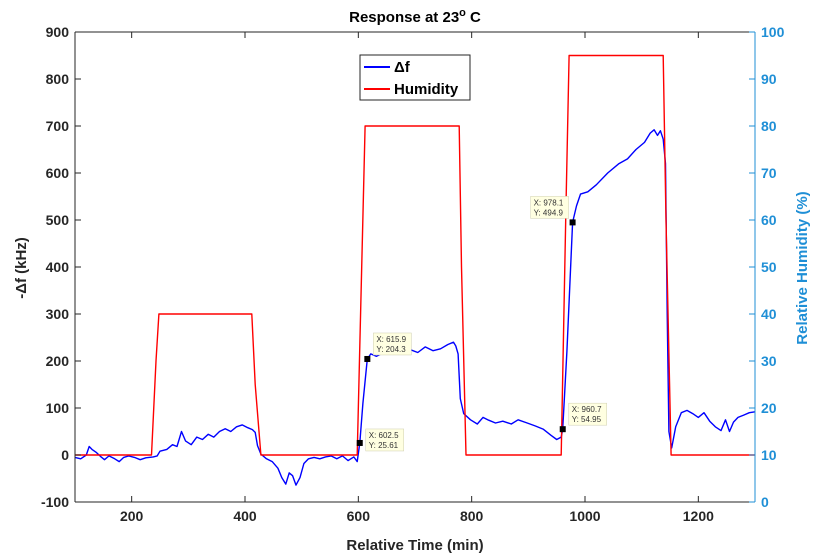 The height and width of the screenshot is (556, 816). I want to click on y-tick-label-left: 300, so click(58, 314).